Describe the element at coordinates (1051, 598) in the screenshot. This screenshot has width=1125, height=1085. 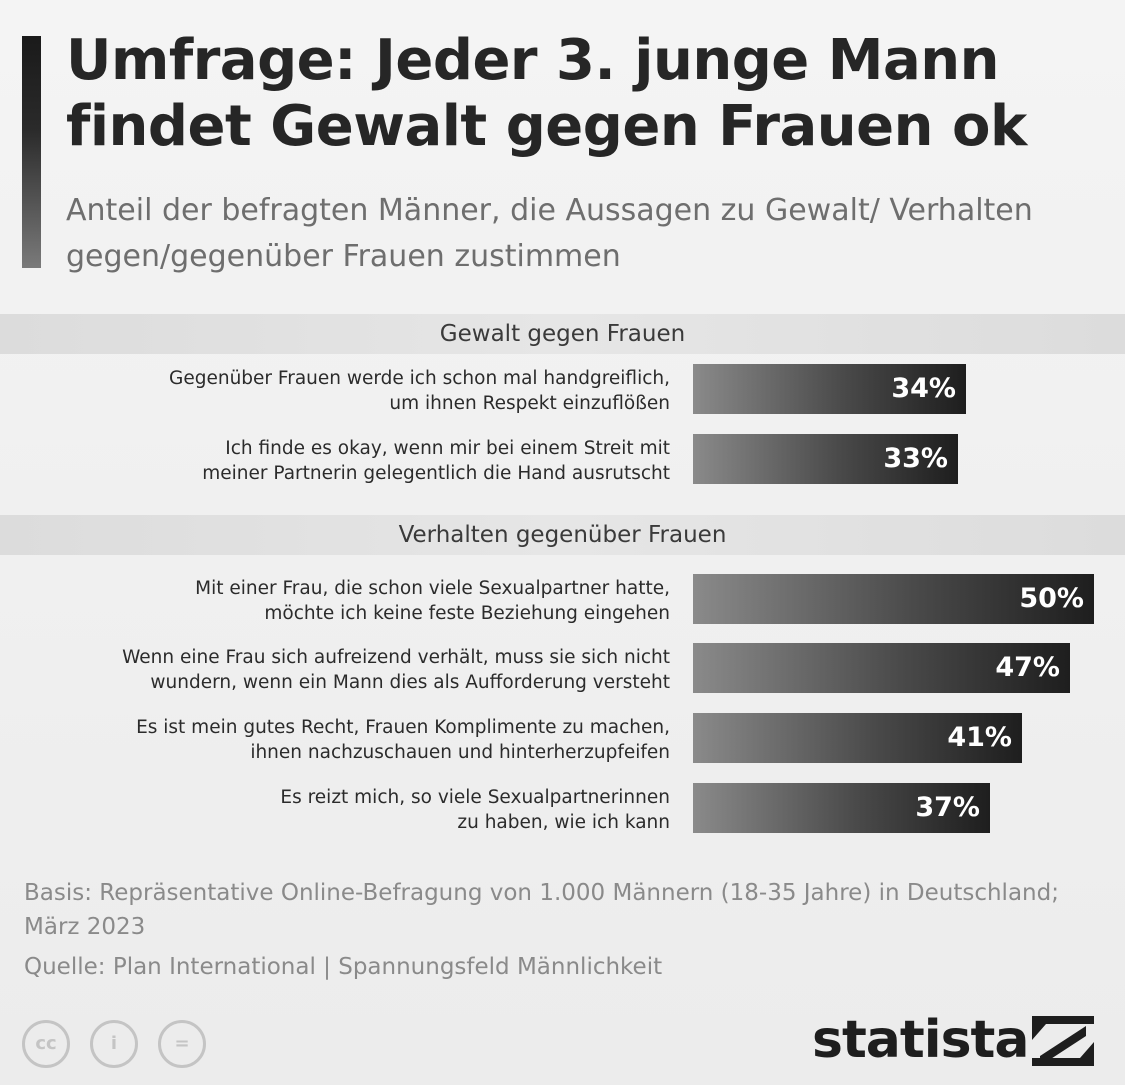
I see `bar-value-label: 50%` at that location.